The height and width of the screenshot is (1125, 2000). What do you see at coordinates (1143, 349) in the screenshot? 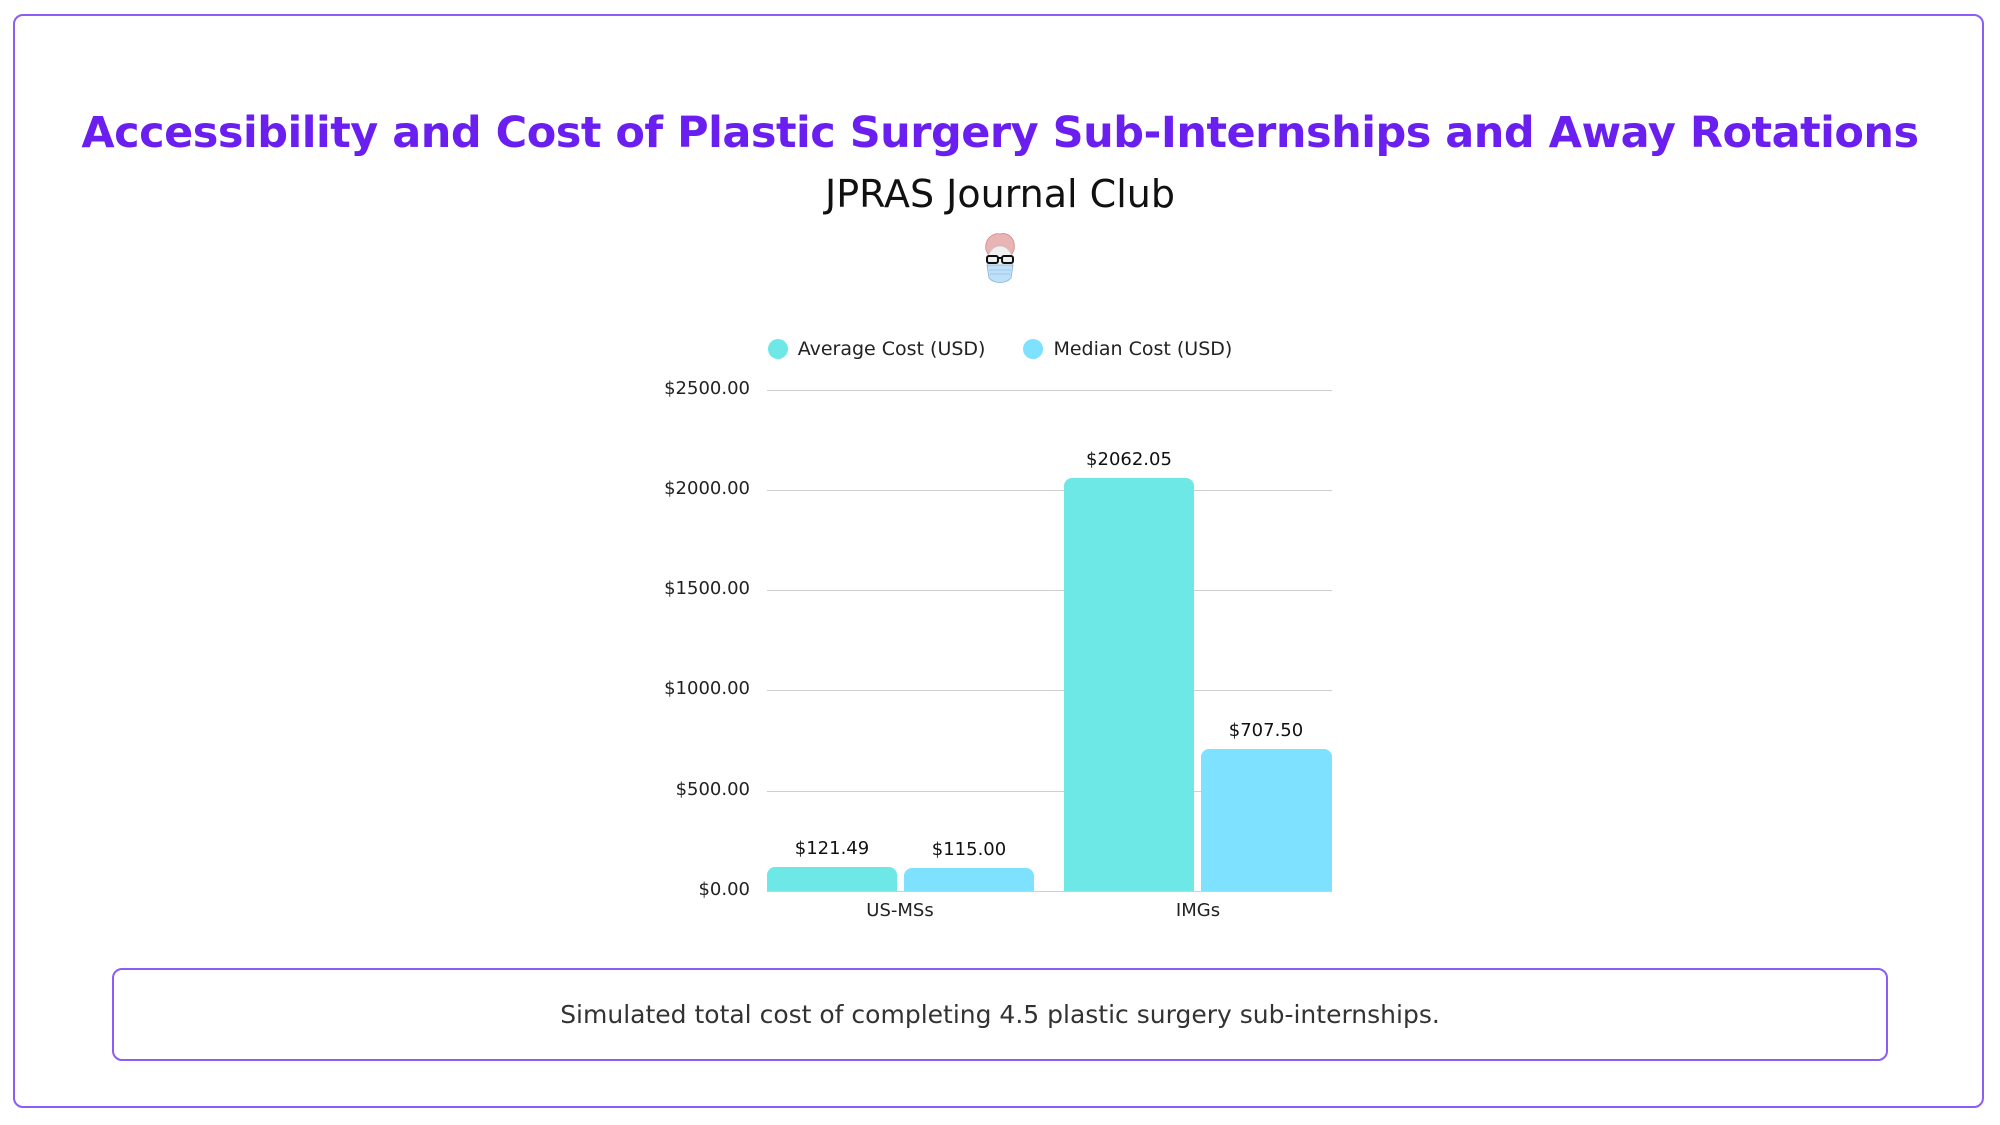
I see `legend-label-median: Median Cost (USD)` at bounding box center [1143, 349].